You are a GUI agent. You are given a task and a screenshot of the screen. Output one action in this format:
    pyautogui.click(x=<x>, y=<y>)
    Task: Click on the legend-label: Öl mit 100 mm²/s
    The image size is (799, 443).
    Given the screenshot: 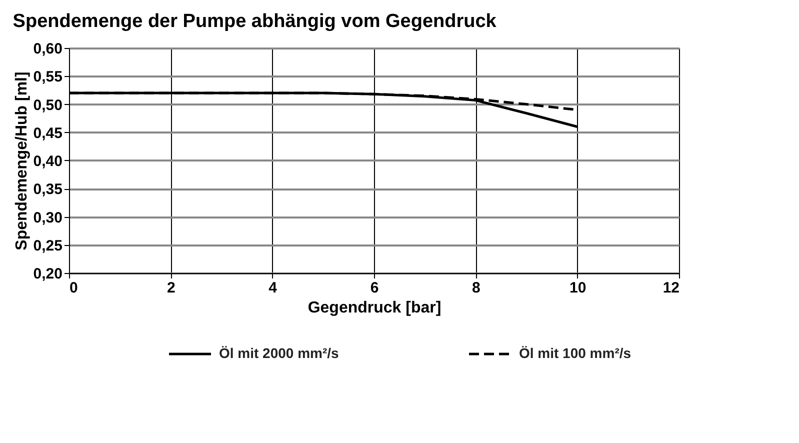 What is the action you would take?
    pyautogui.click(x=575, y=353)
    